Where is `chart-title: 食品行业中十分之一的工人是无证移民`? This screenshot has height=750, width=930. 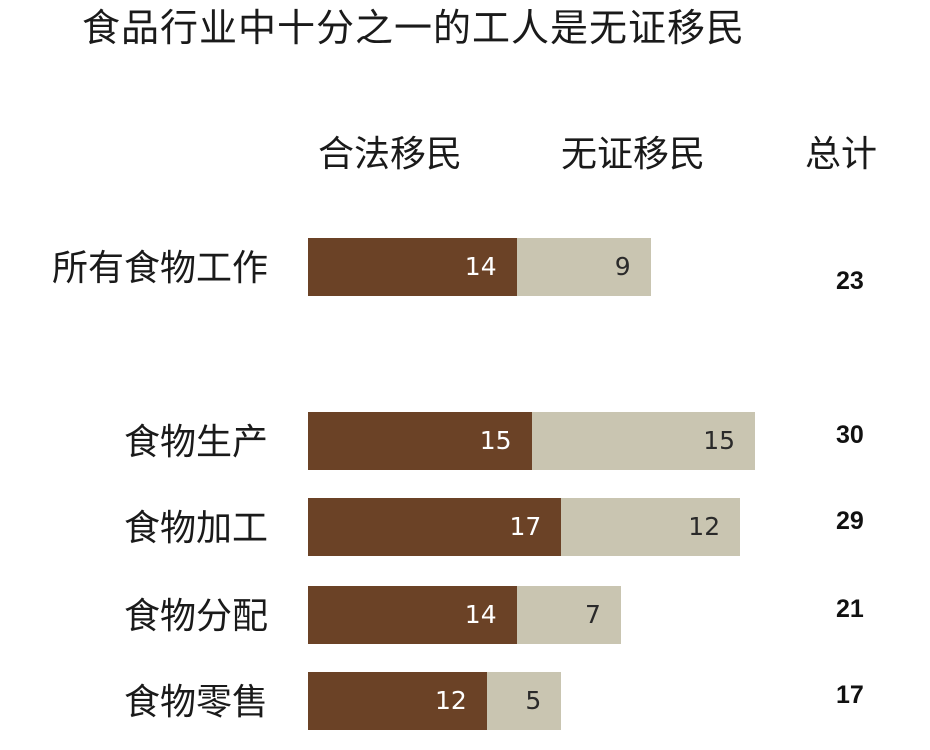
chart-title: 食品行业中十分之一的工人是无证移民 is located at coordinates (414, 28).